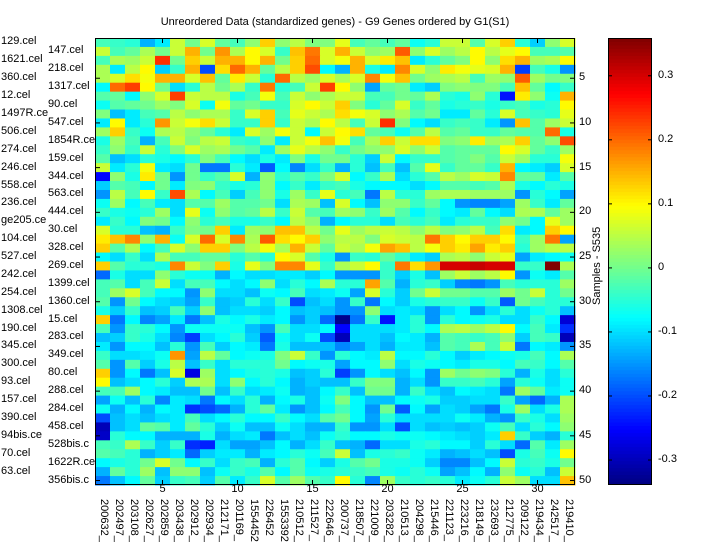 This screenshot has width=720, height=542. I want to click on column-label: 203108_, so click(133, 520).